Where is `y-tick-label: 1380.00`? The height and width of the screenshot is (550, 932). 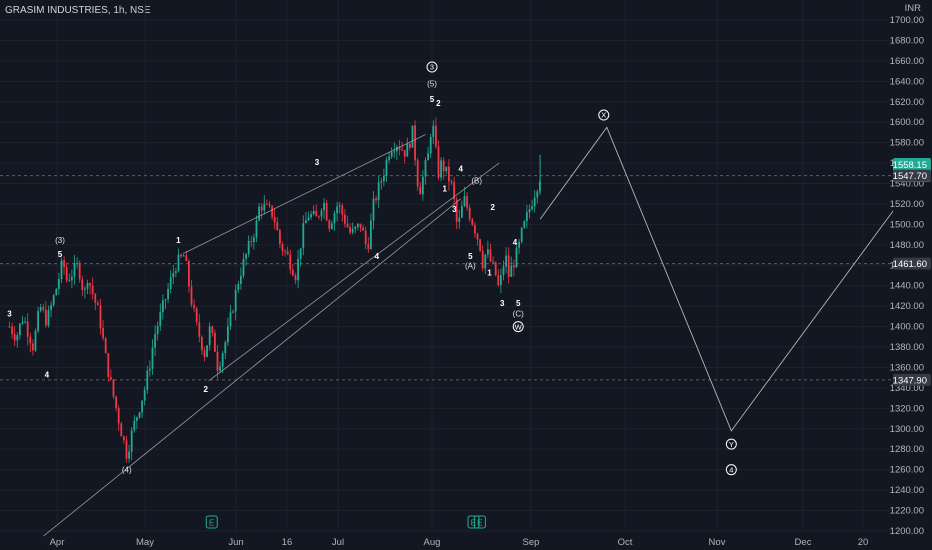 y-tick-label: 1380.00 is located at coordinates (907, 347).